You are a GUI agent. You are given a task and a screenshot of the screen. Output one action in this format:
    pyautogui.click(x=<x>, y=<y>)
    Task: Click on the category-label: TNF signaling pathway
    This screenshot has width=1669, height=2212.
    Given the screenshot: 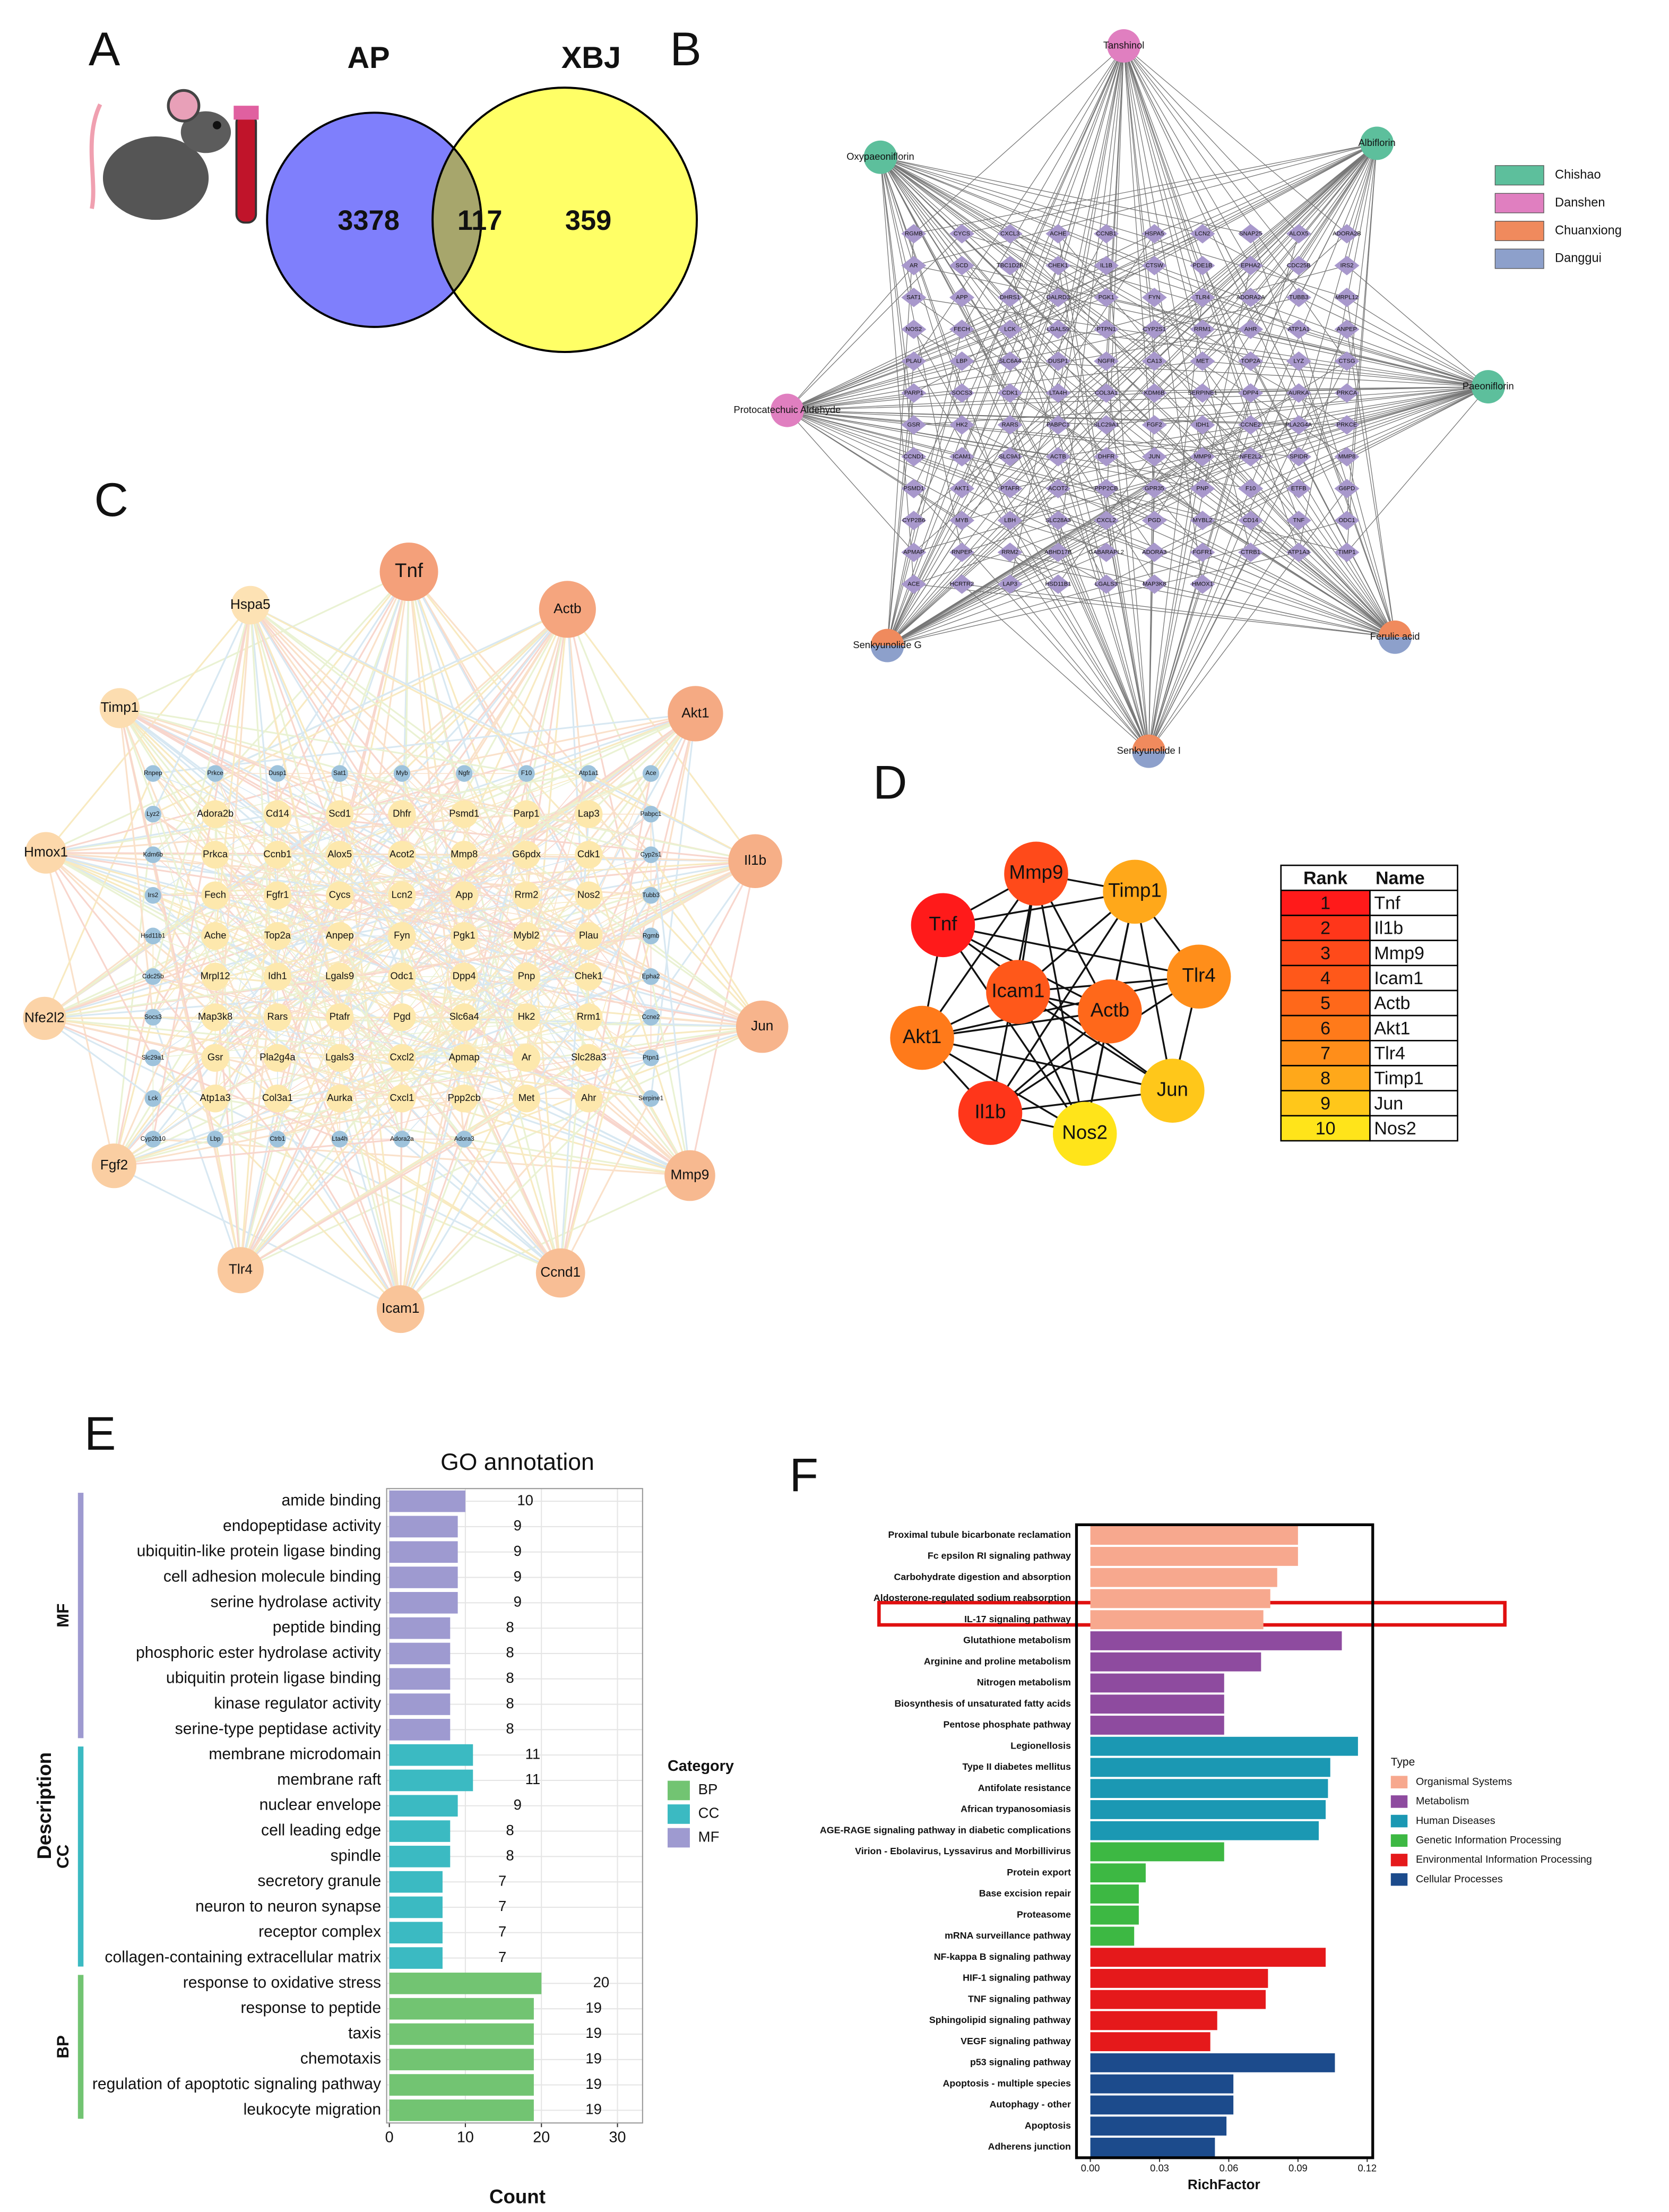 What is the action you would take?
    pyautogui.click(x=1019, y=1999)
    